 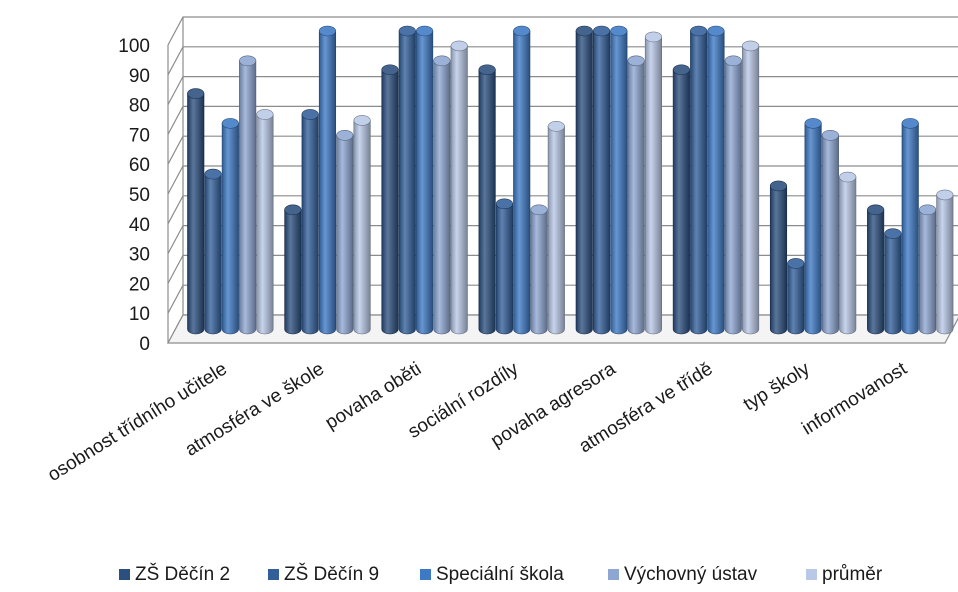 What do you see at coordinates (248, 195) in the screenshot?
I see `bar-vychovny-ustav-osobnost-tridniho-ucitele` at bounding box center [248, 195].